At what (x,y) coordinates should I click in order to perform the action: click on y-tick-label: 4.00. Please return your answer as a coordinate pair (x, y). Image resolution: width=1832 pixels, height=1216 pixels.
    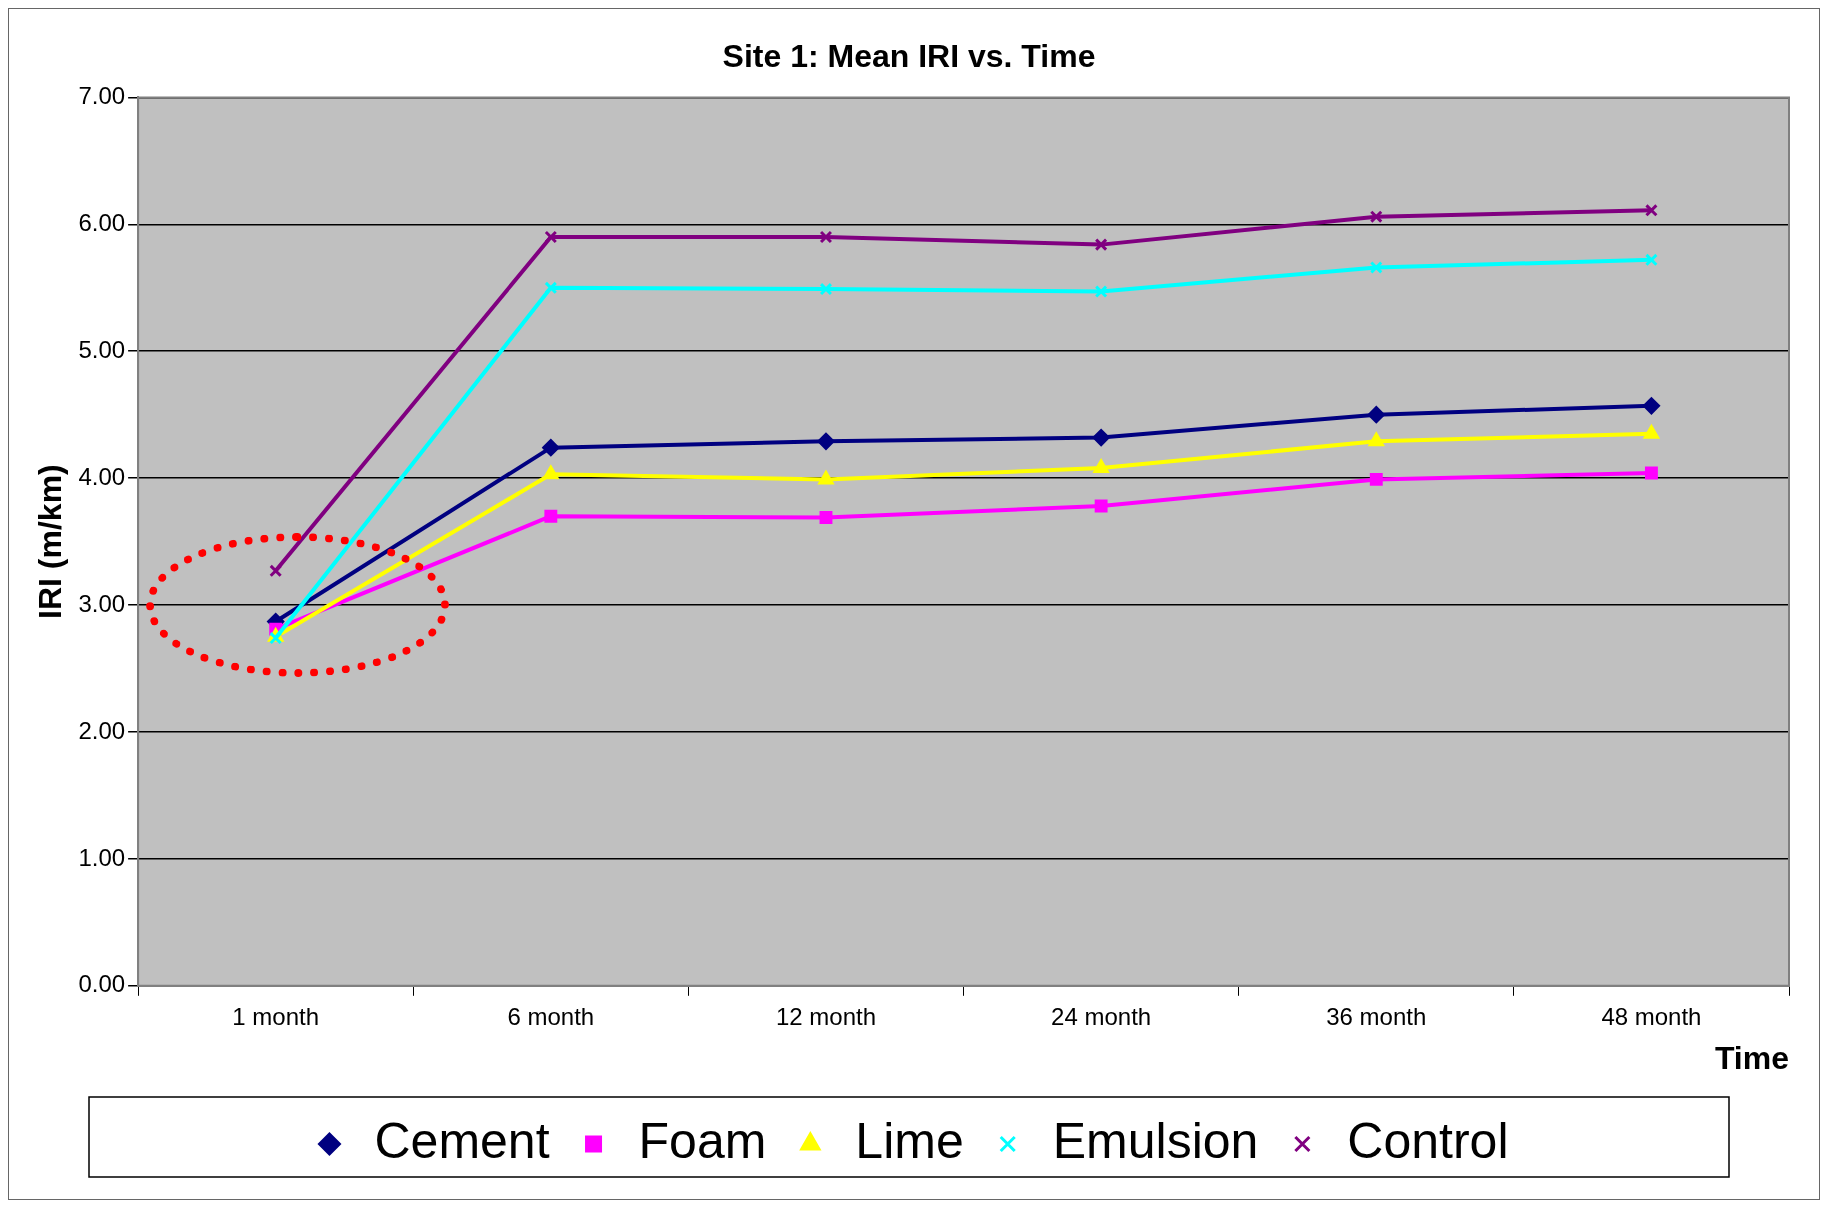
    Looking at the image, I should click on (102, 476).